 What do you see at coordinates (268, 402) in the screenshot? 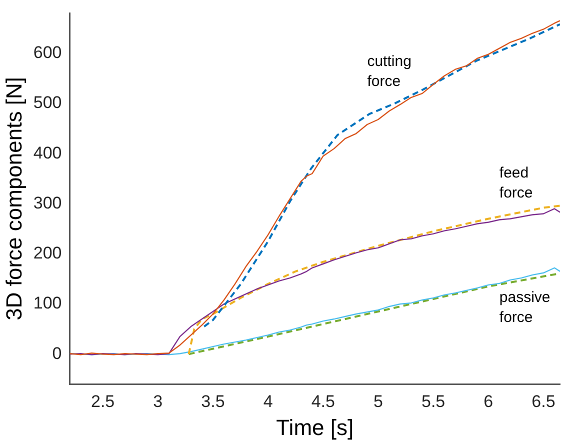
I see `x-tick-label: 4` at bounding box center [268, 402].